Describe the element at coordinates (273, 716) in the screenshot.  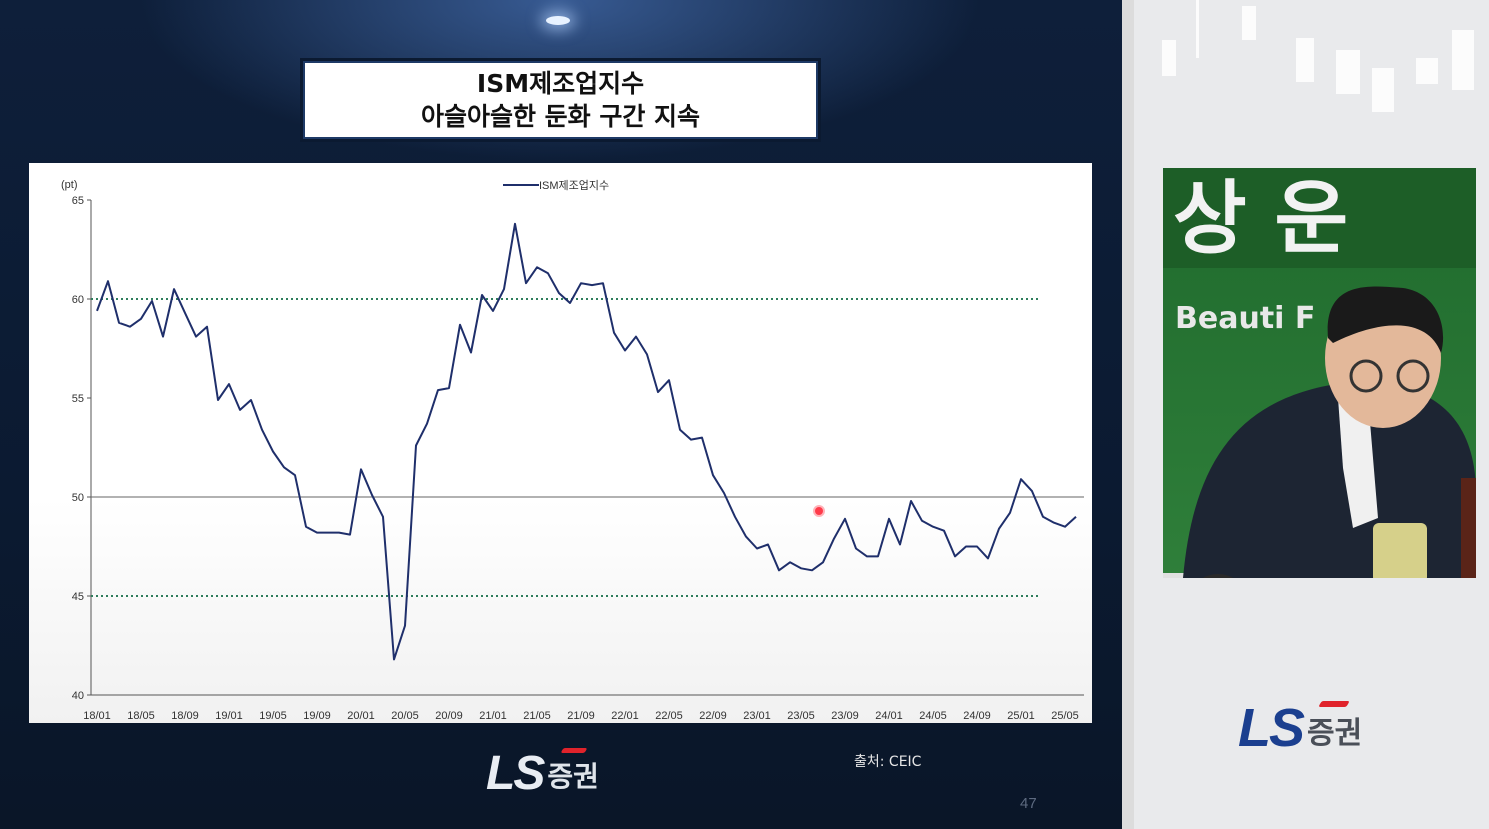
I see `x-tick-label: 19/05` at that location.